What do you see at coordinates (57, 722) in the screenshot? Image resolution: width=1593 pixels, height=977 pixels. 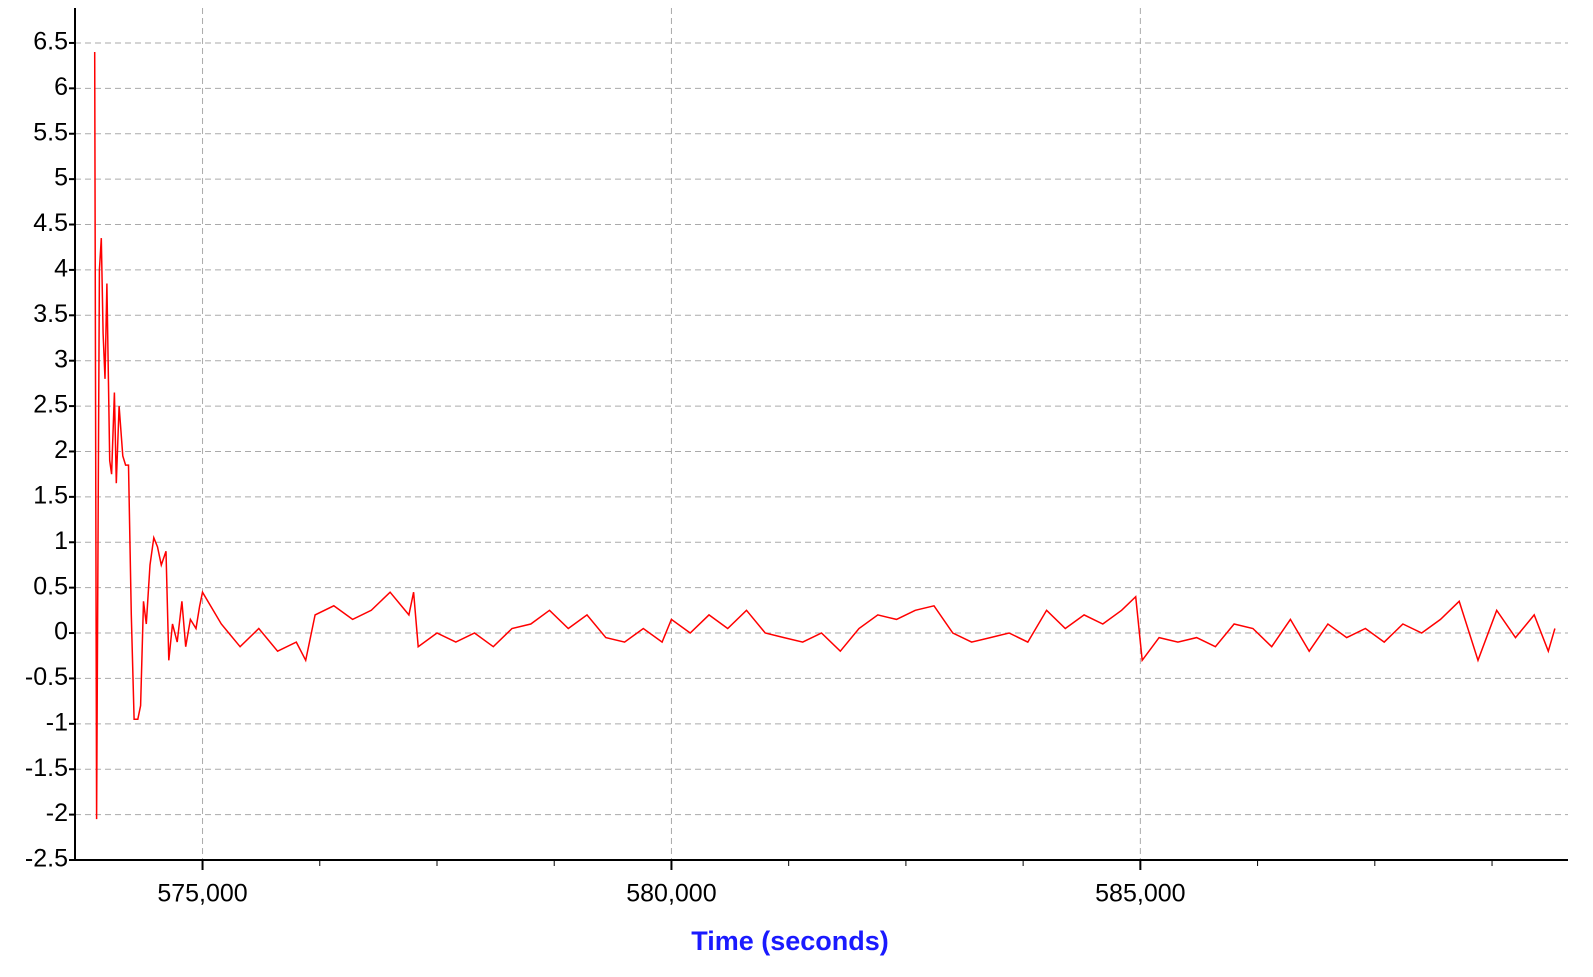 I see `y-tick-label: -1` at bounding box center [57, 722].